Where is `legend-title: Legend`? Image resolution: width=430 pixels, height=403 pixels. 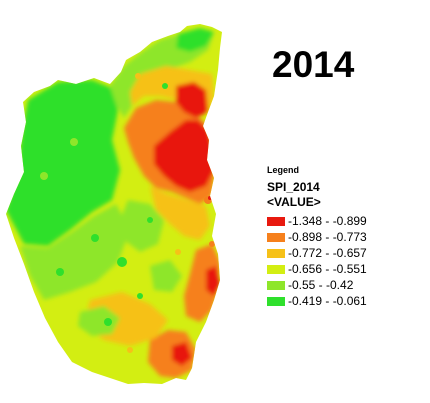
legend-title: Legend is located at coordinates (283, 170).